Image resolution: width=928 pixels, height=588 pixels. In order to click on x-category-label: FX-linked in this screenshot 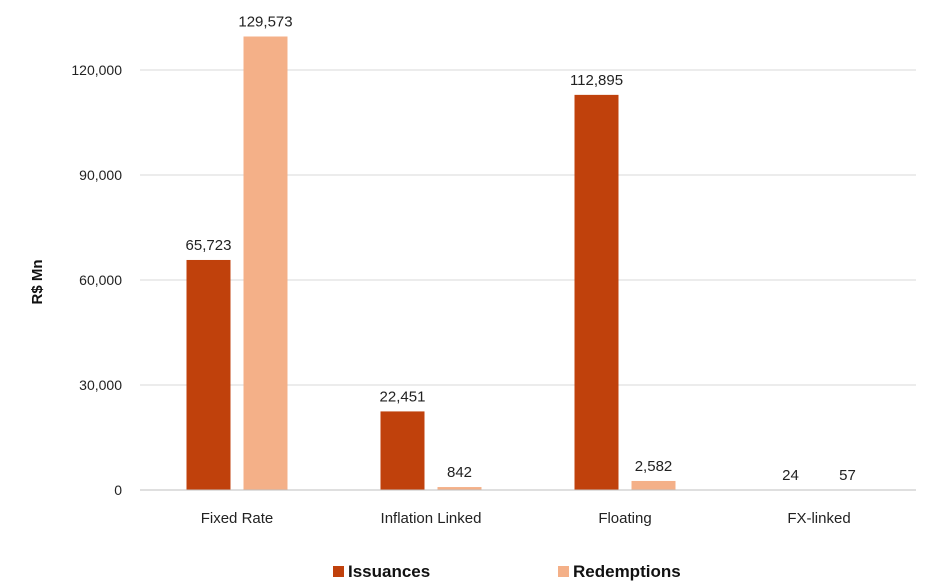, I will do `click(818, 518)`.